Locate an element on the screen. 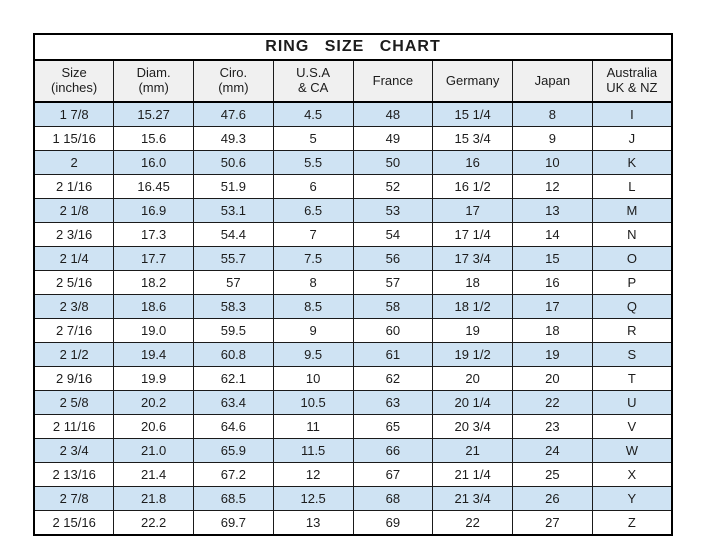 Image resolution: width=708 pixels, height=549 pixels. cell-usa-ca: 12.5 is located at coordinates (313, 498).